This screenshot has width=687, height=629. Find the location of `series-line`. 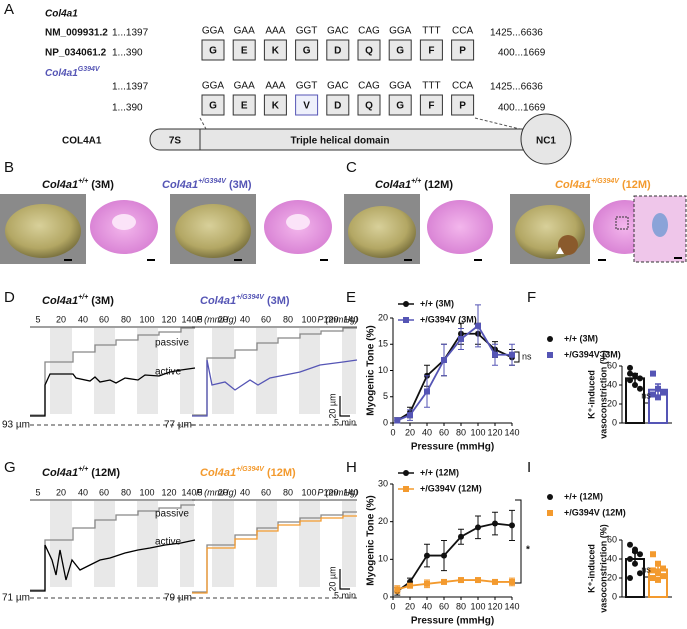

series-line is located at coordinates (454, 373).